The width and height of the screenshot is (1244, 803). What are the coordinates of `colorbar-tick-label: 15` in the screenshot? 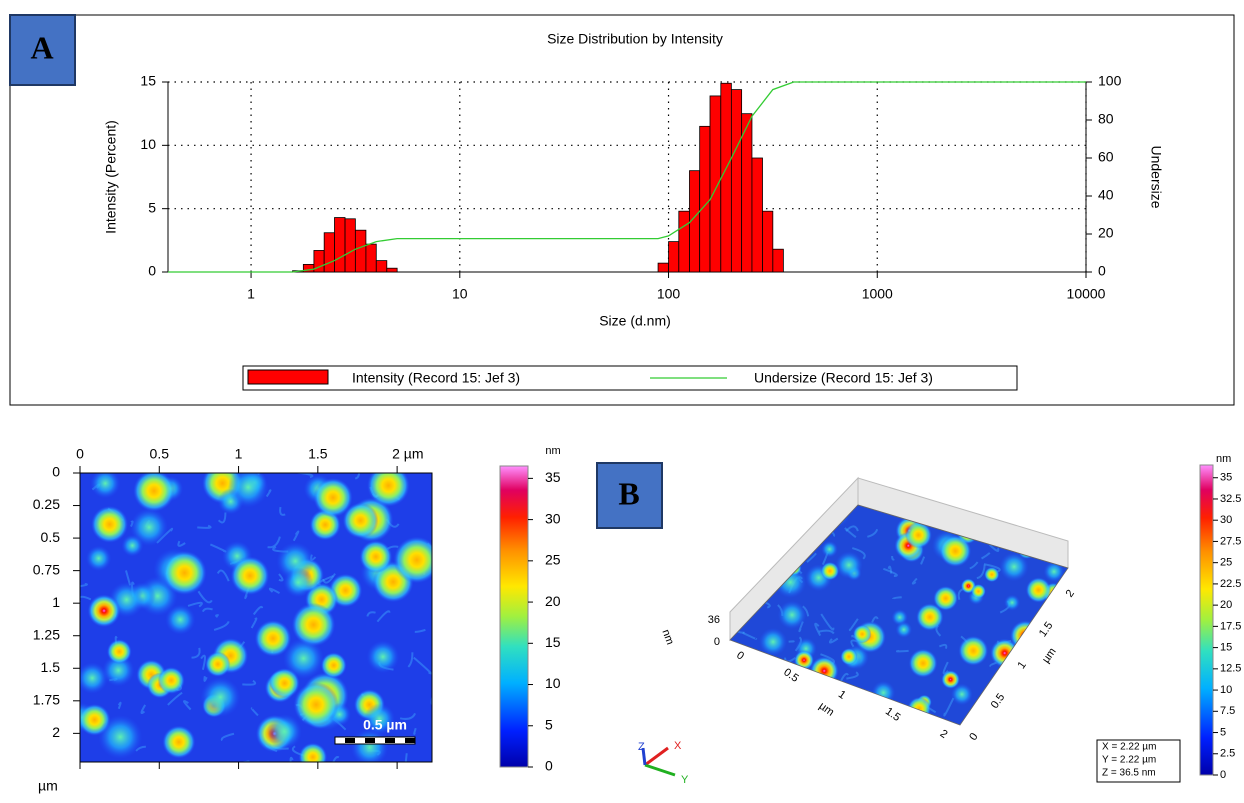 It's located at (1226, 648).